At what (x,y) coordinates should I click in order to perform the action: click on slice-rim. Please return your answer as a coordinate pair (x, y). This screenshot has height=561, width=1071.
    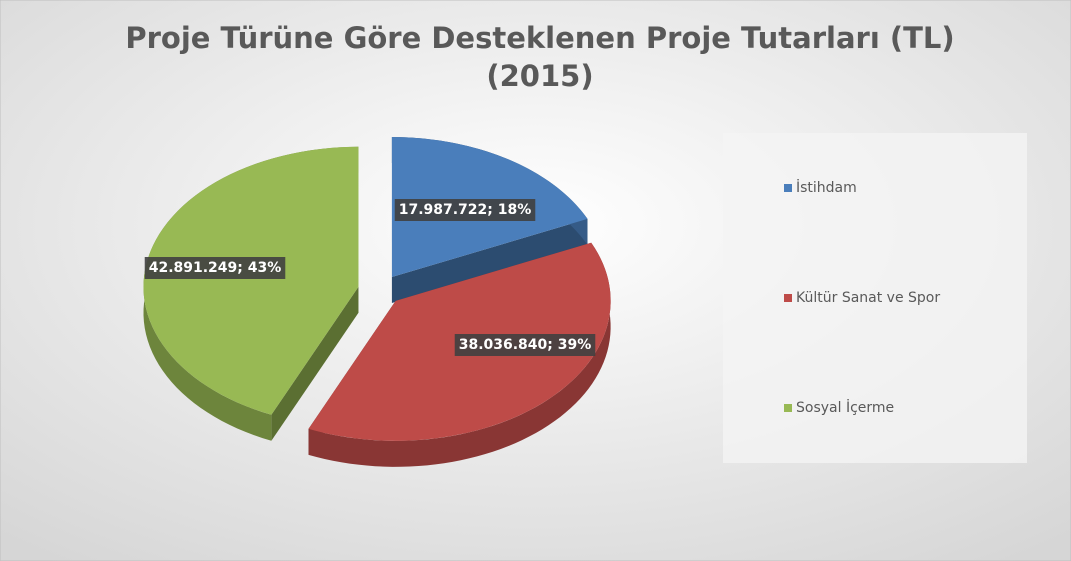
    Looking at the image, I should click on (459, 354).